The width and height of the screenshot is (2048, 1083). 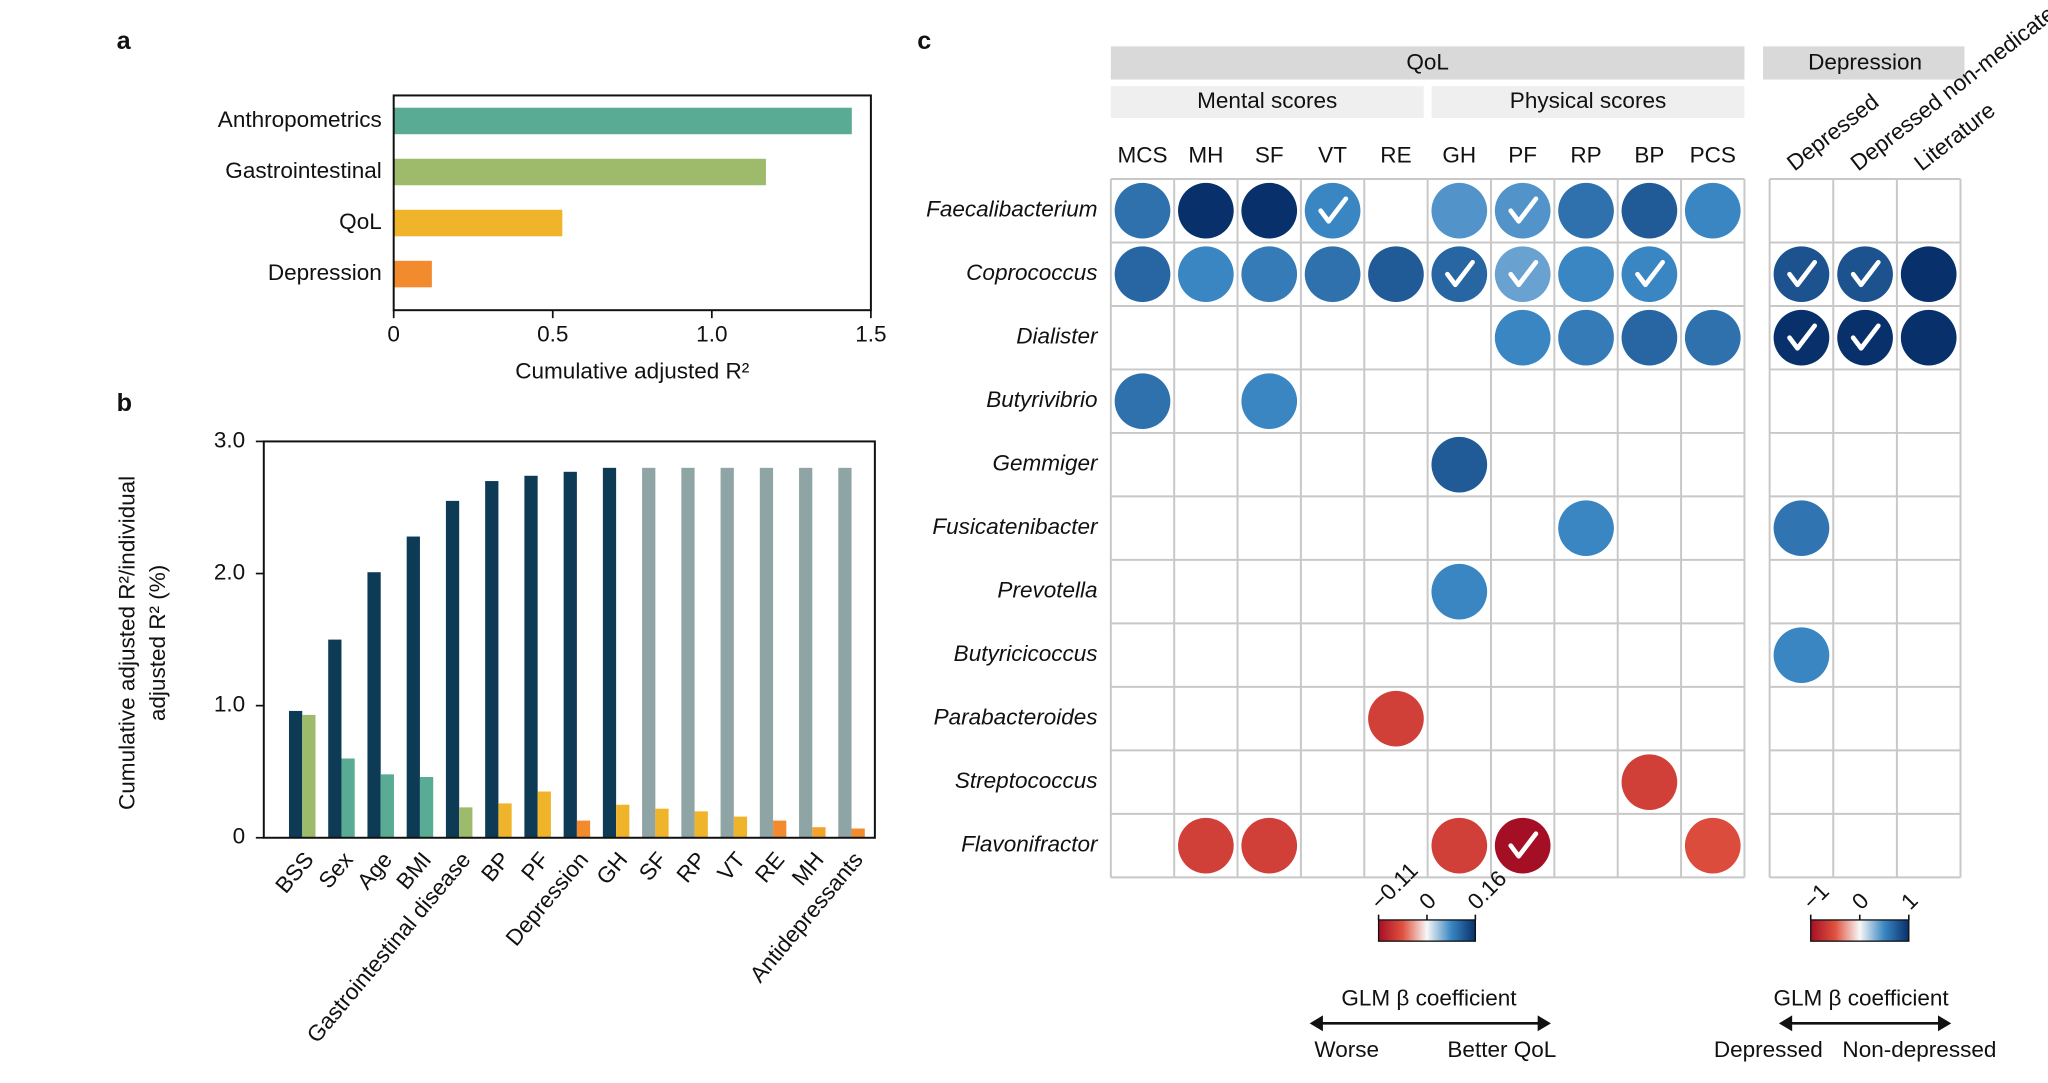 I want to click on column-label: MCS, so click(x=1142, y=154).